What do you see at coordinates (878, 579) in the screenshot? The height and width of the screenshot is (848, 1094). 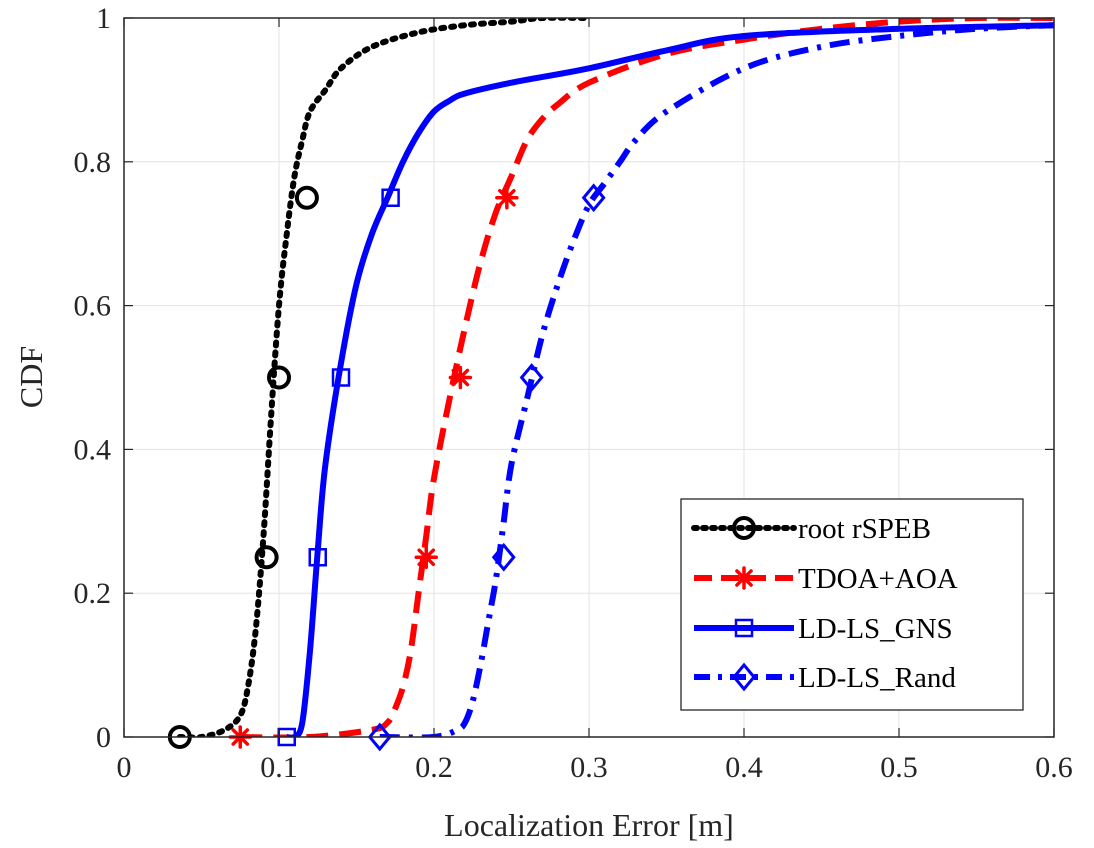 I see `legend-label: TDOA+AOA` at bounding box center [878, 579].